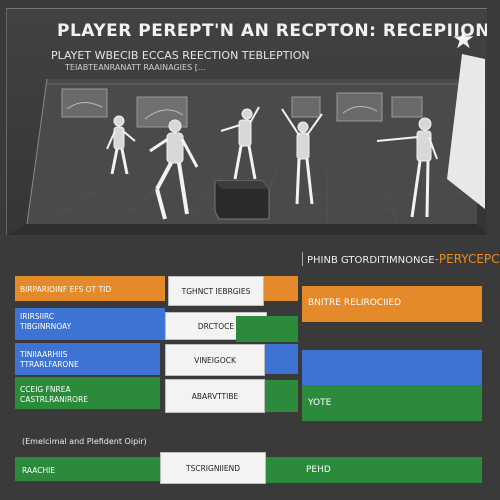 The image size is (500, 500). Describe the element at coordinates (66, 289) in the screenshot. I see `row1-left-label: BIRPARIOINF EFS OT TID` at that location.